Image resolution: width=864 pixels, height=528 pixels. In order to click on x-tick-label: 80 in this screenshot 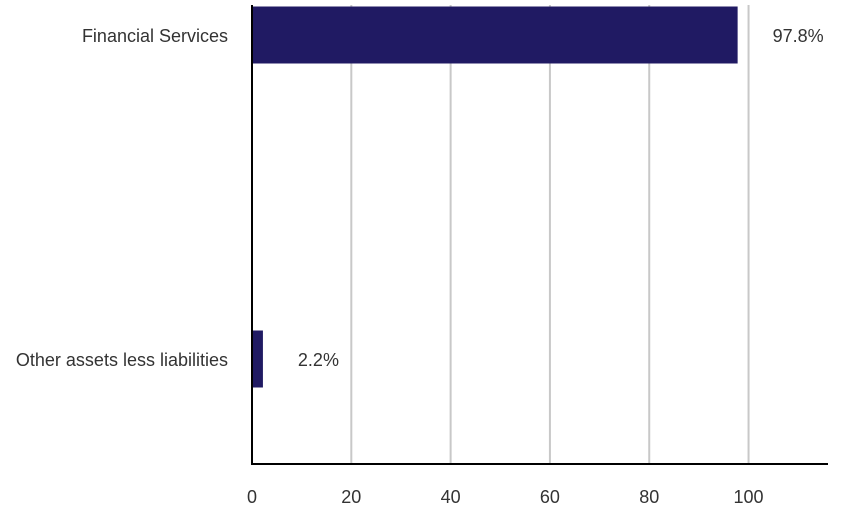, I will do `click(649, 497)`.